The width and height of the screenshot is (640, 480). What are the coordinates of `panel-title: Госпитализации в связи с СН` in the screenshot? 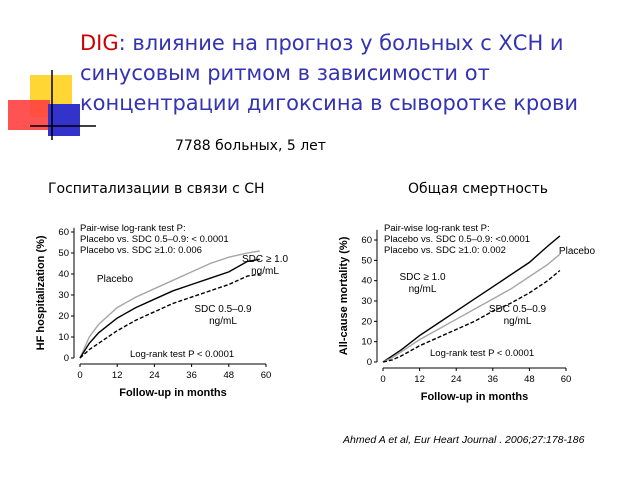 It's located at (156, 189).